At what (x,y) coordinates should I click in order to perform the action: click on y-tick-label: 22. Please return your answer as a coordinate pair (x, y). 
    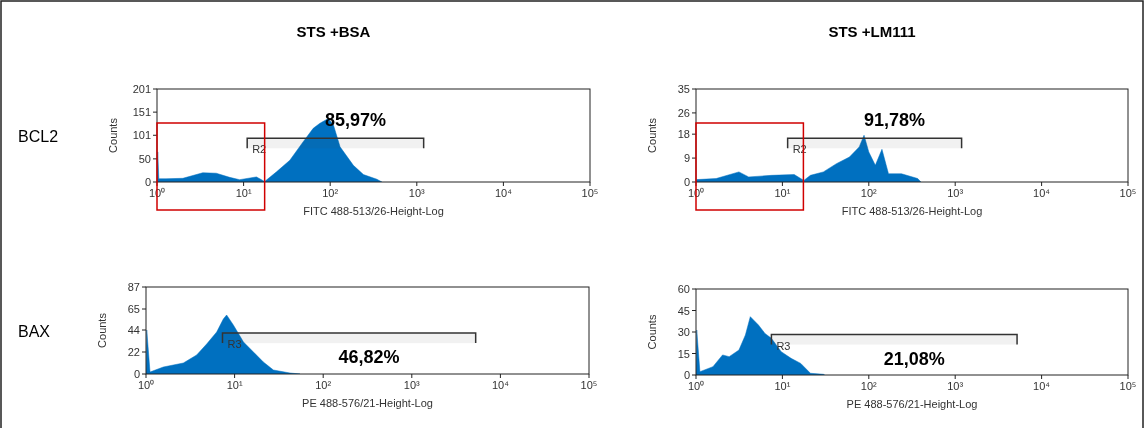
    Looking at the image, I should click on (133, 352).